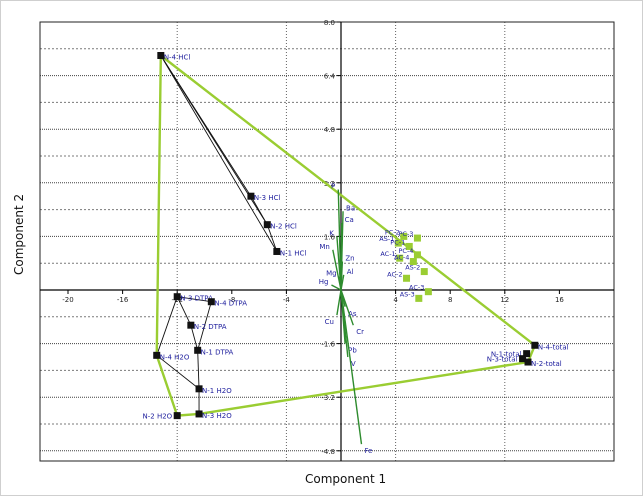  I want to click on pca-point-label: PC-3, so click(405, 234).